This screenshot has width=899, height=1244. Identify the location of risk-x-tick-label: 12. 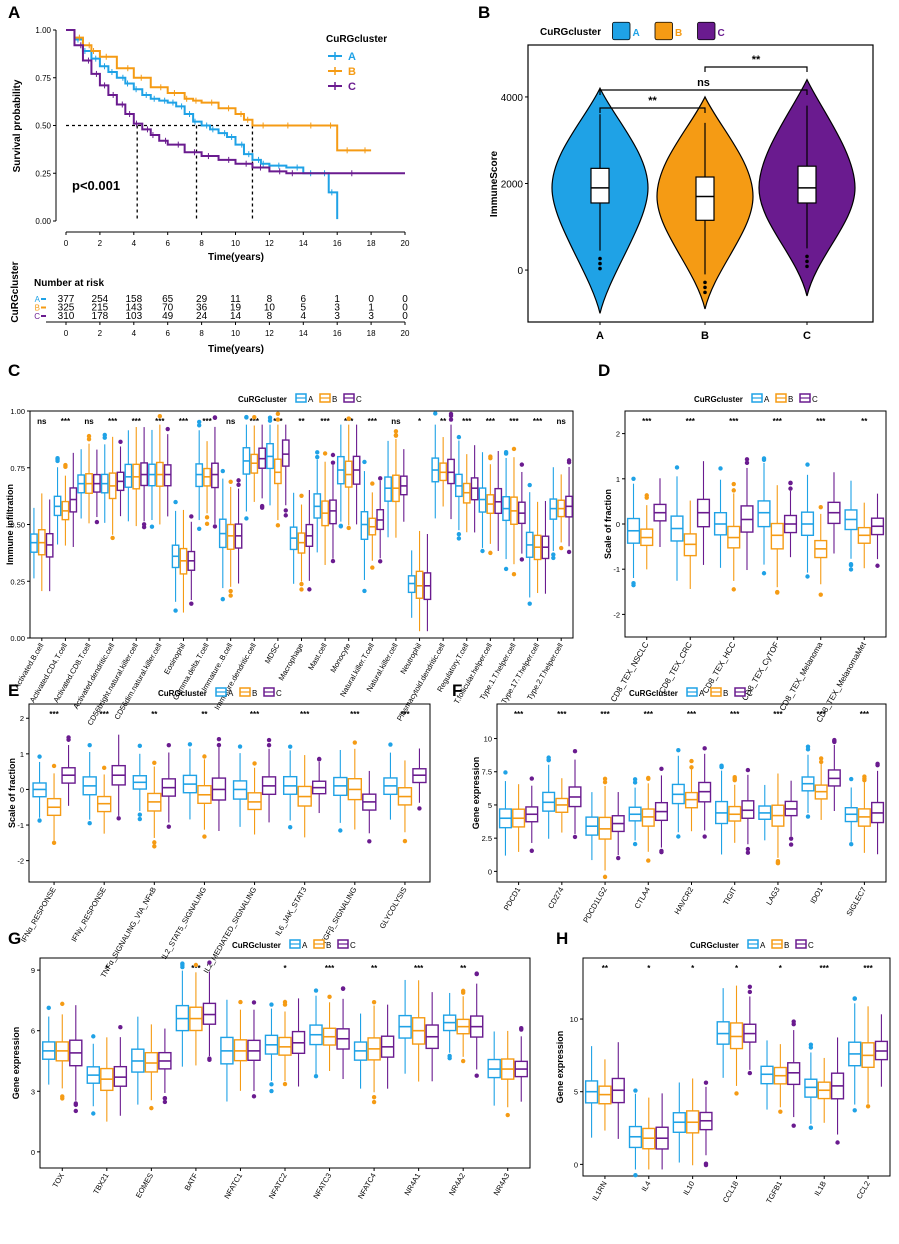
(269, 333).